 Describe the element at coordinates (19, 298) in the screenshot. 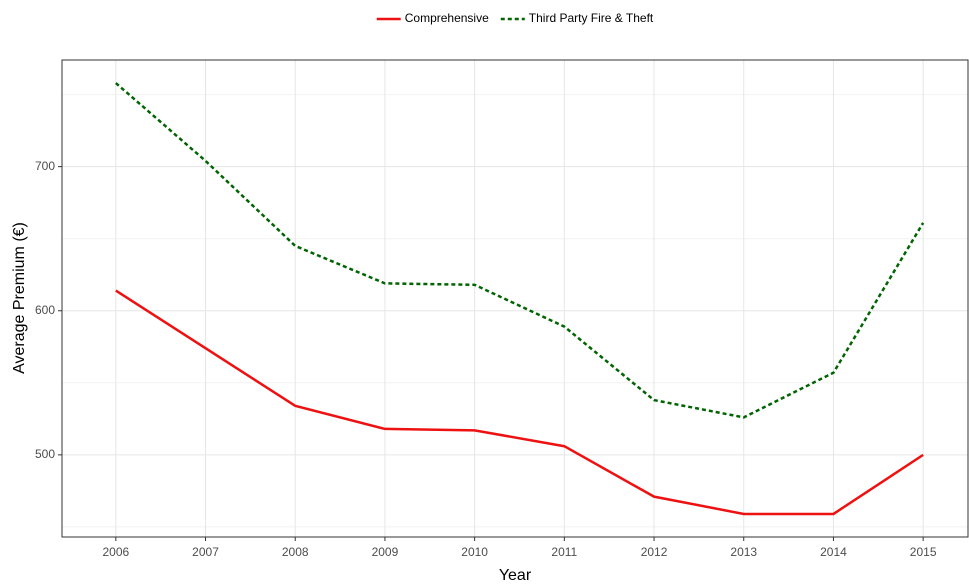

I see `y-axis-title: Average Premium (€)` at that location.